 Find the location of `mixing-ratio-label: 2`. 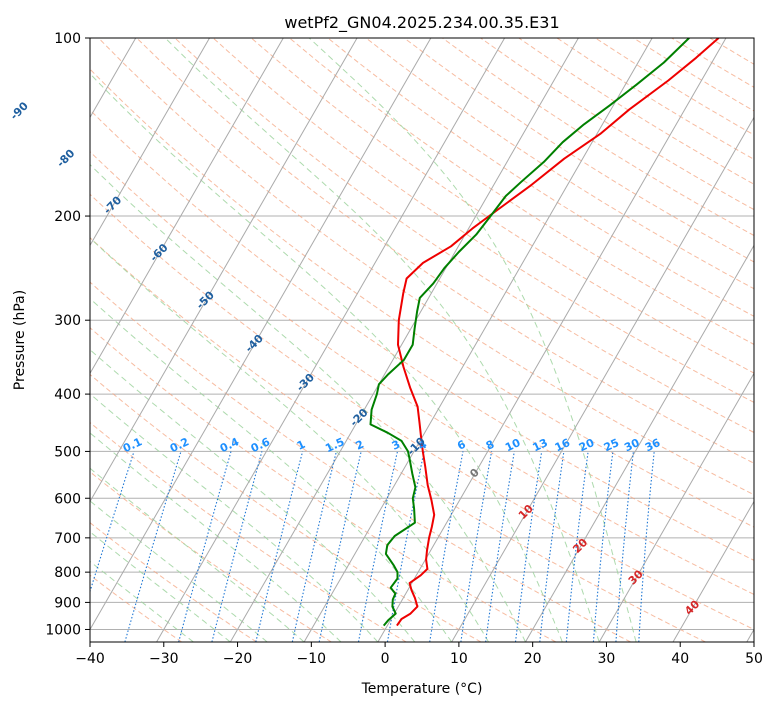

mixing-ratio-label: 2 is located at coordinates (360, 445).